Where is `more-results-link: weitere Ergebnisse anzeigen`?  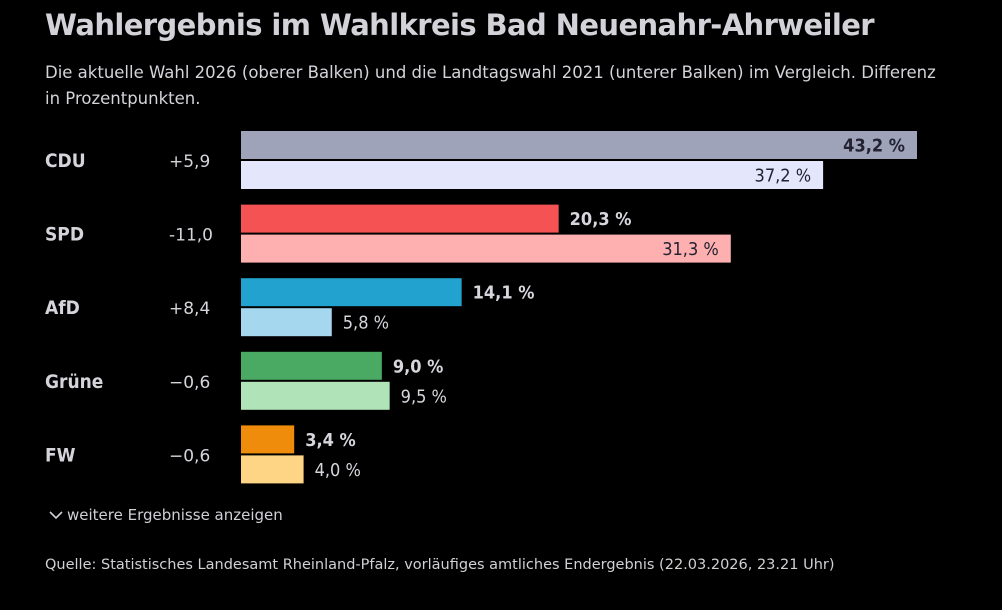
more-results-link: weitere Ergebnisse anzeigen is located at coordinates (166, 515).